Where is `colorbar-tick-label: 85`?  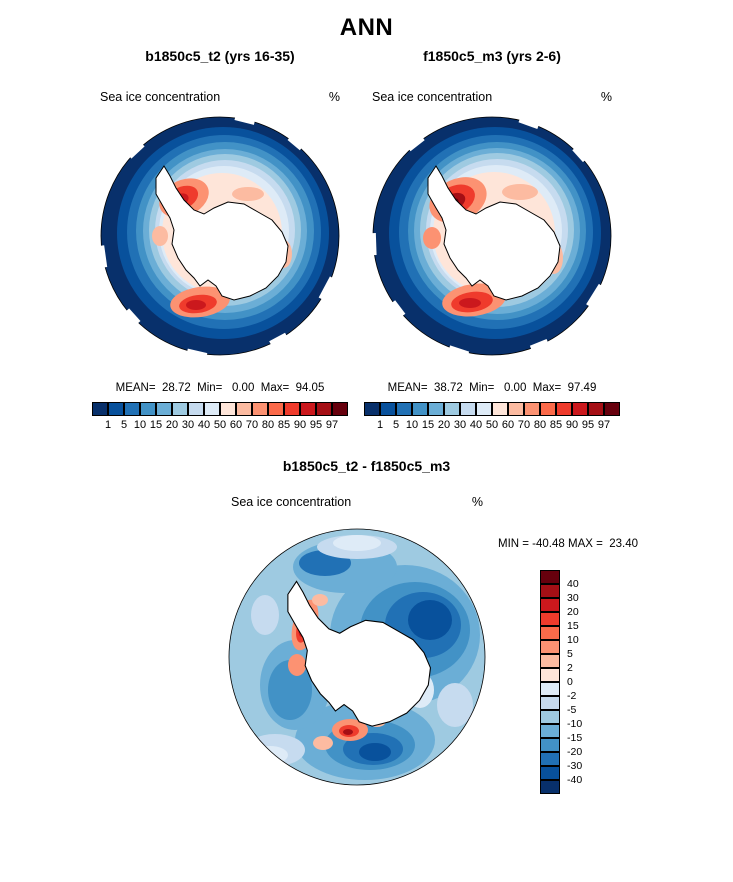 colorbar-tick-label: 85 is located at coordinates (556, 425).